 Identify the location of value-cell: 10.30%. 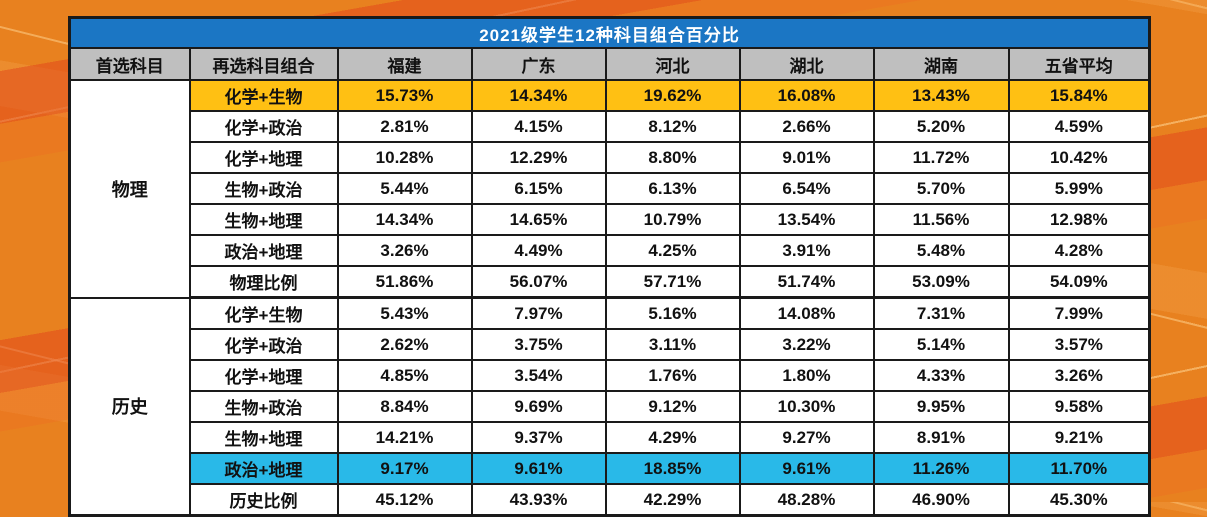
(806, 406).